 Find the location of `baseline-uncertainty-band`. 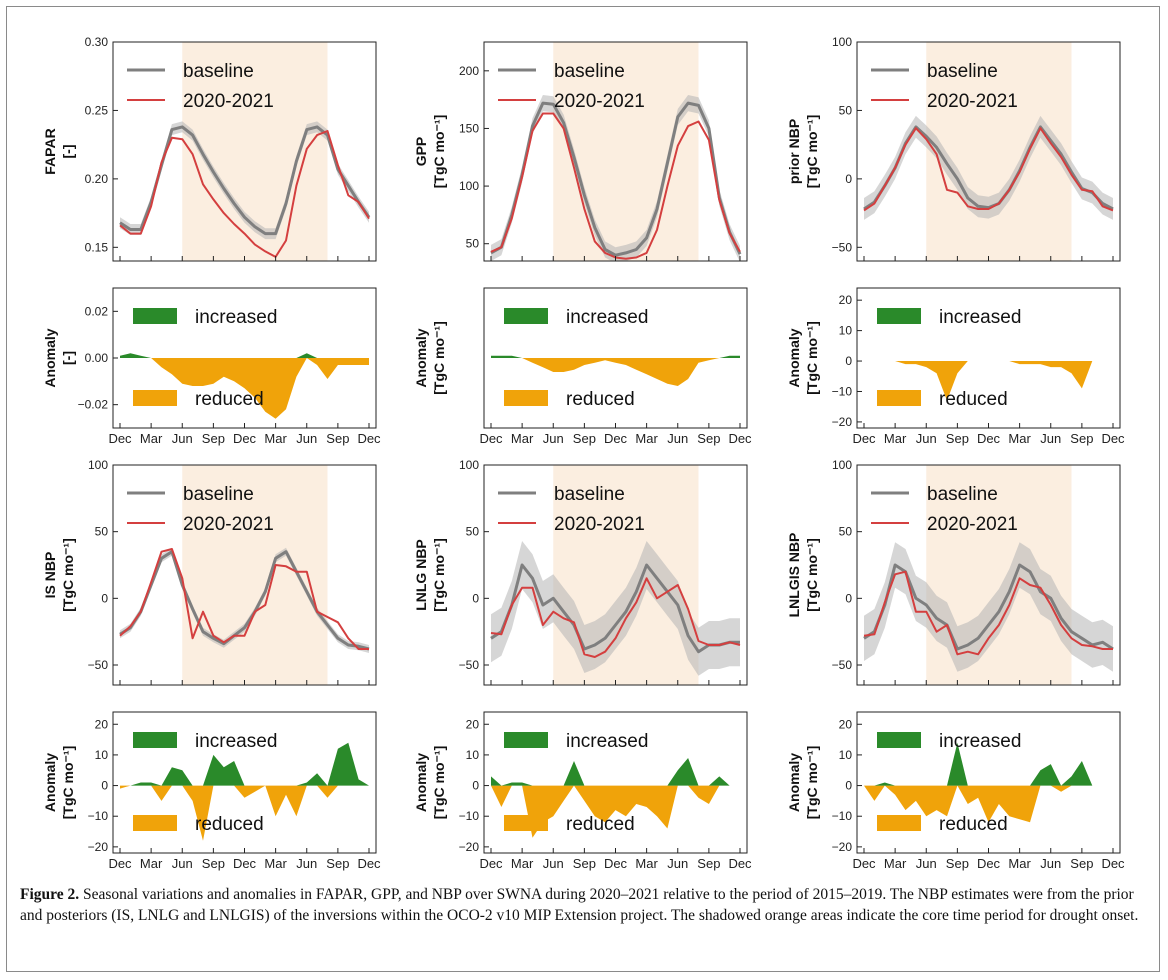

baseline-uncertainty-band is located at coordinates (988, 607).